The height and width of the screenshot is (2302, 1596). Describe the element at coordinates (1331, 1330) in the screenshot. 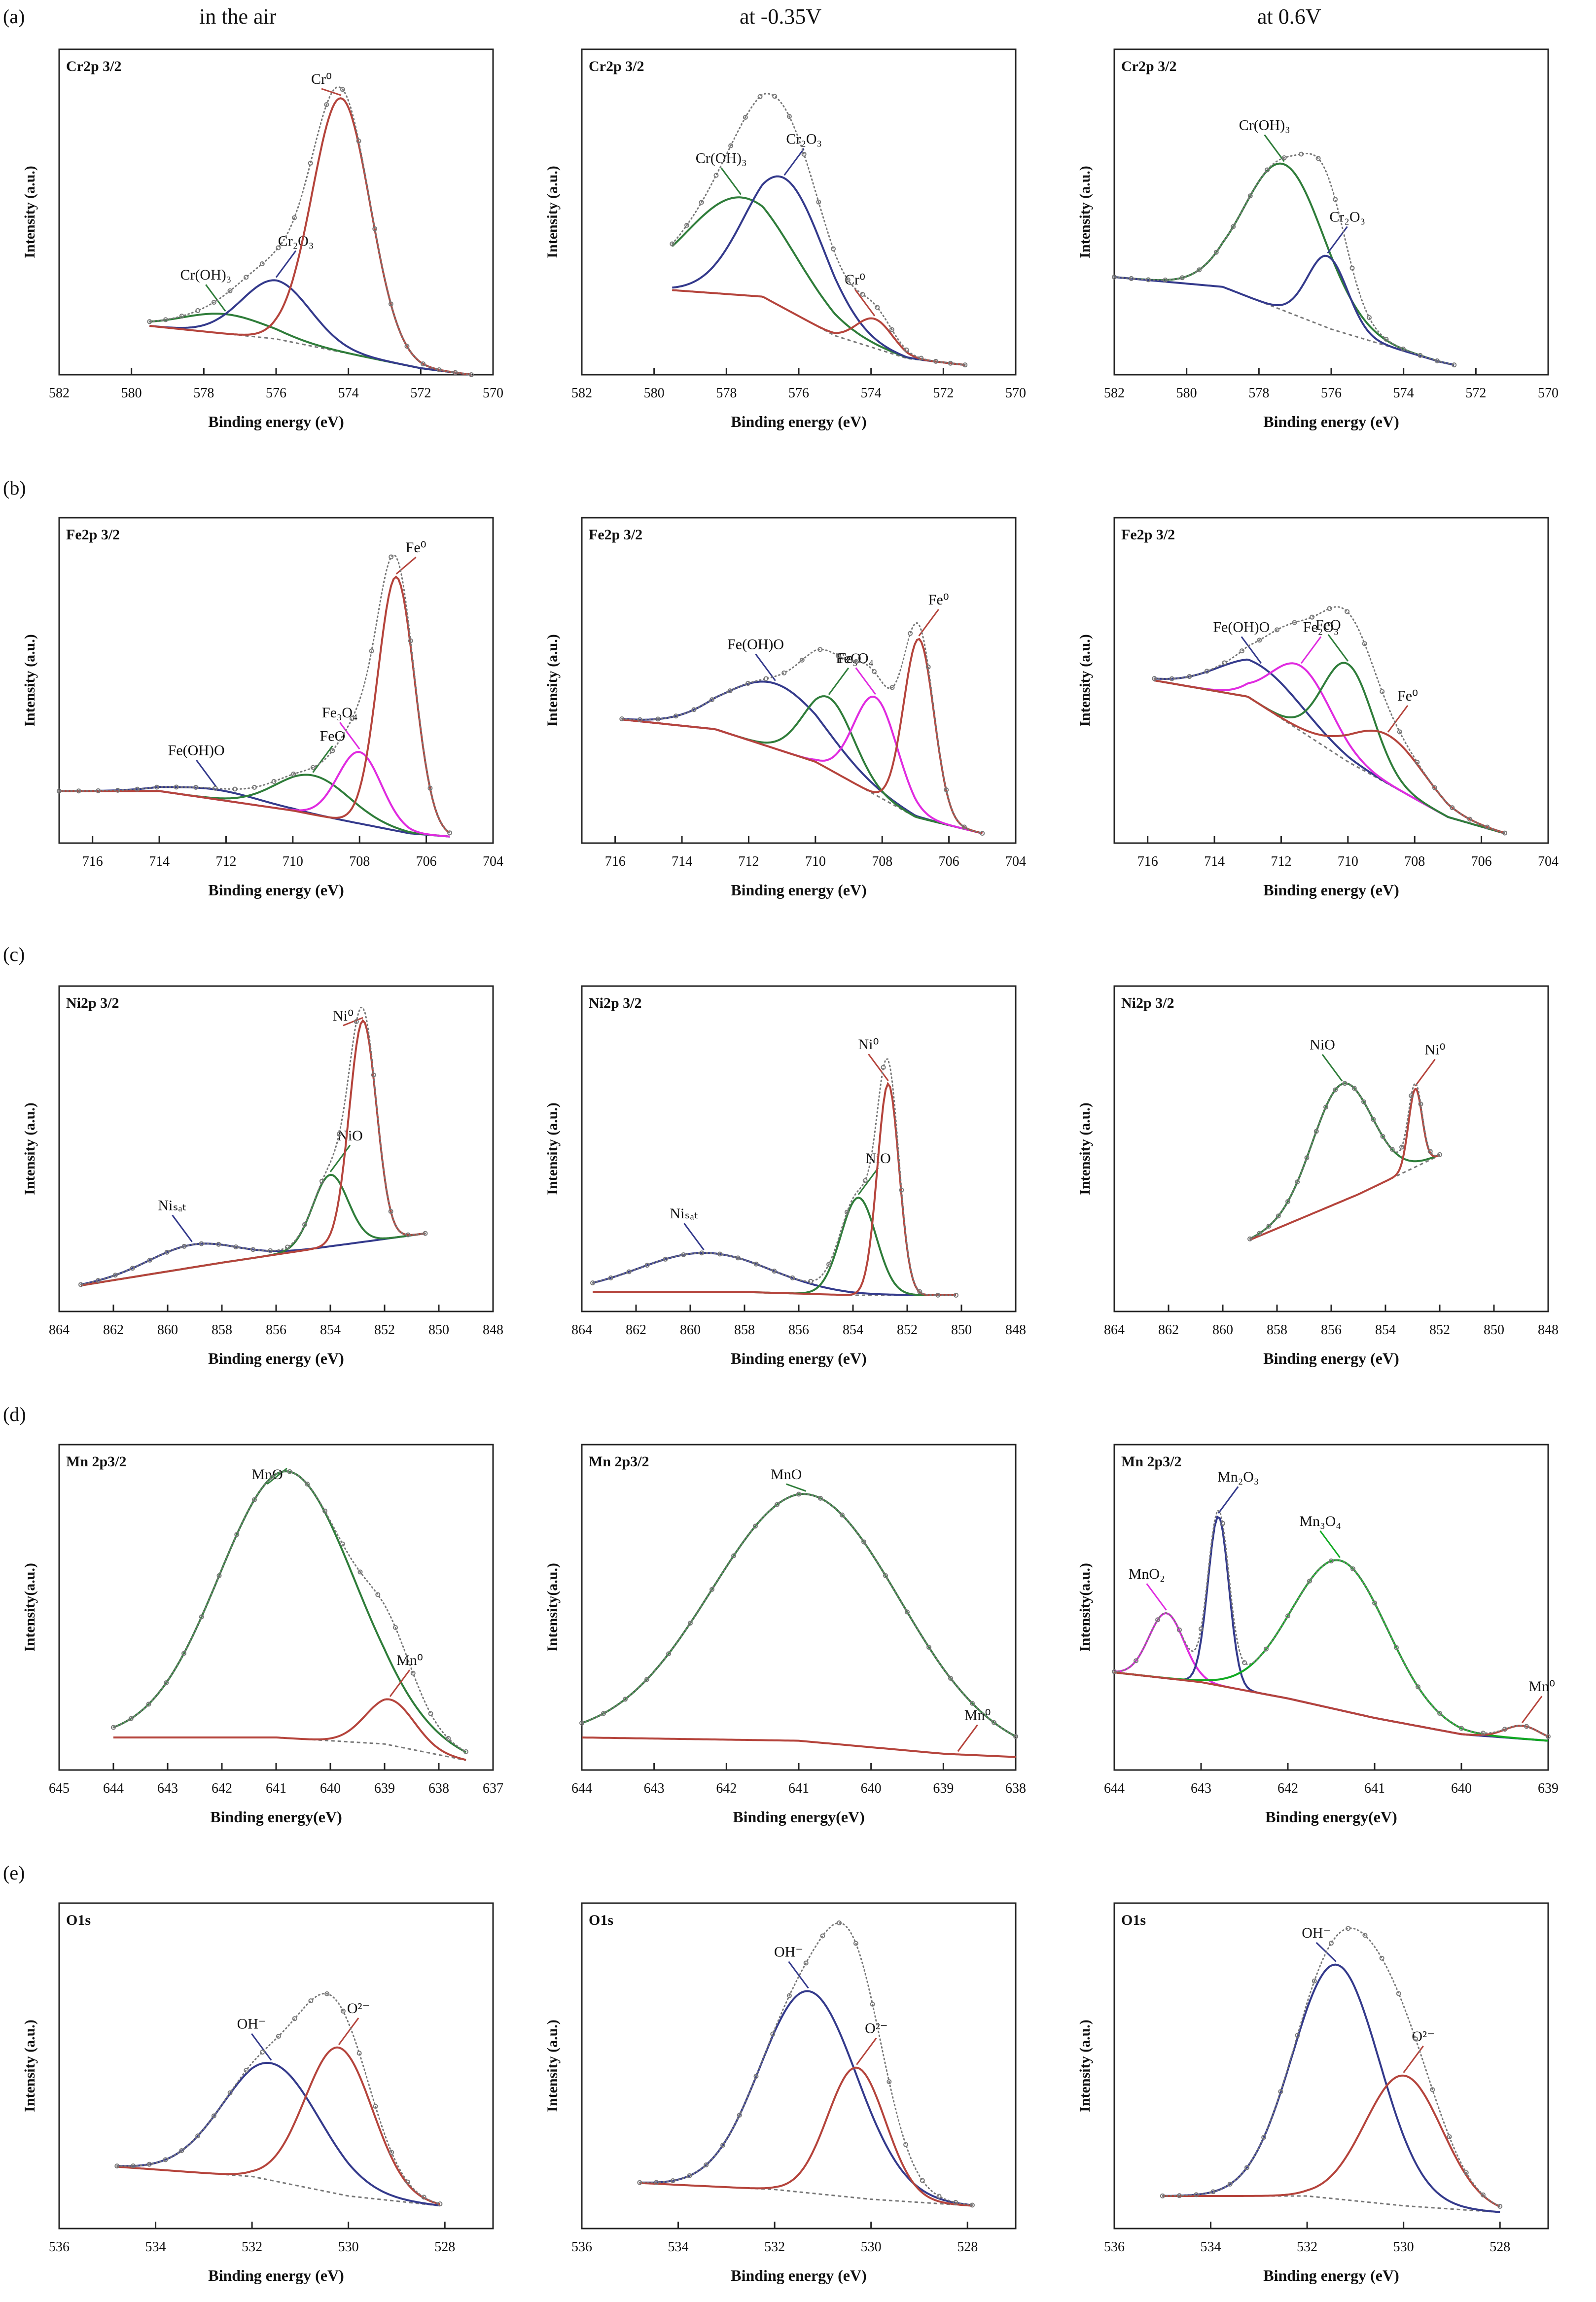

I see `x-tick-label: 856` at that location.